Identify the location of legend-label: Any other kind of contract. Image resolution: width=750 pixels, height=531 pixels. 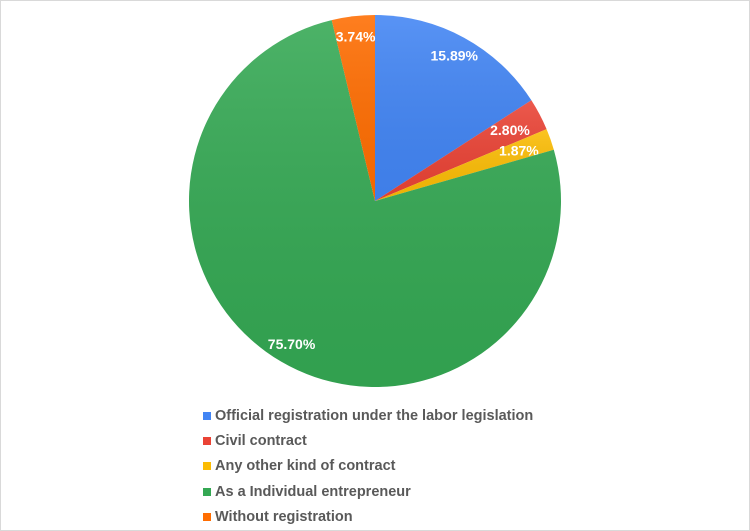
(305, 466).